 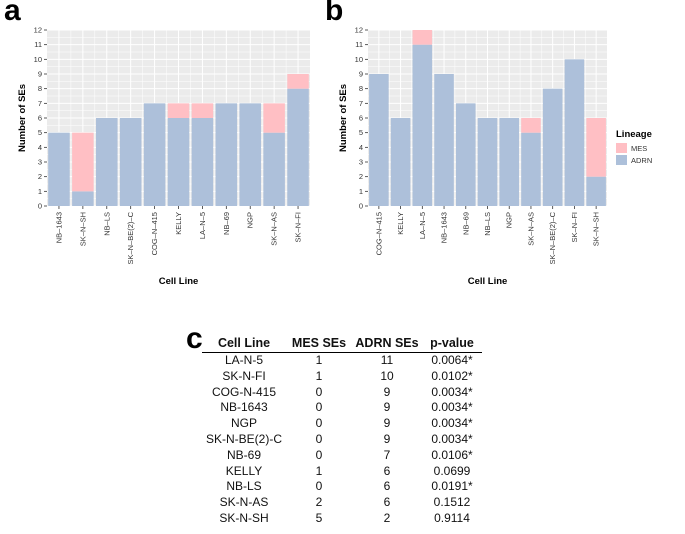 What do you see at coordinates (387, 375) in the screenshot?
I see `table-cell: 10` at bounding box center [387, 375].